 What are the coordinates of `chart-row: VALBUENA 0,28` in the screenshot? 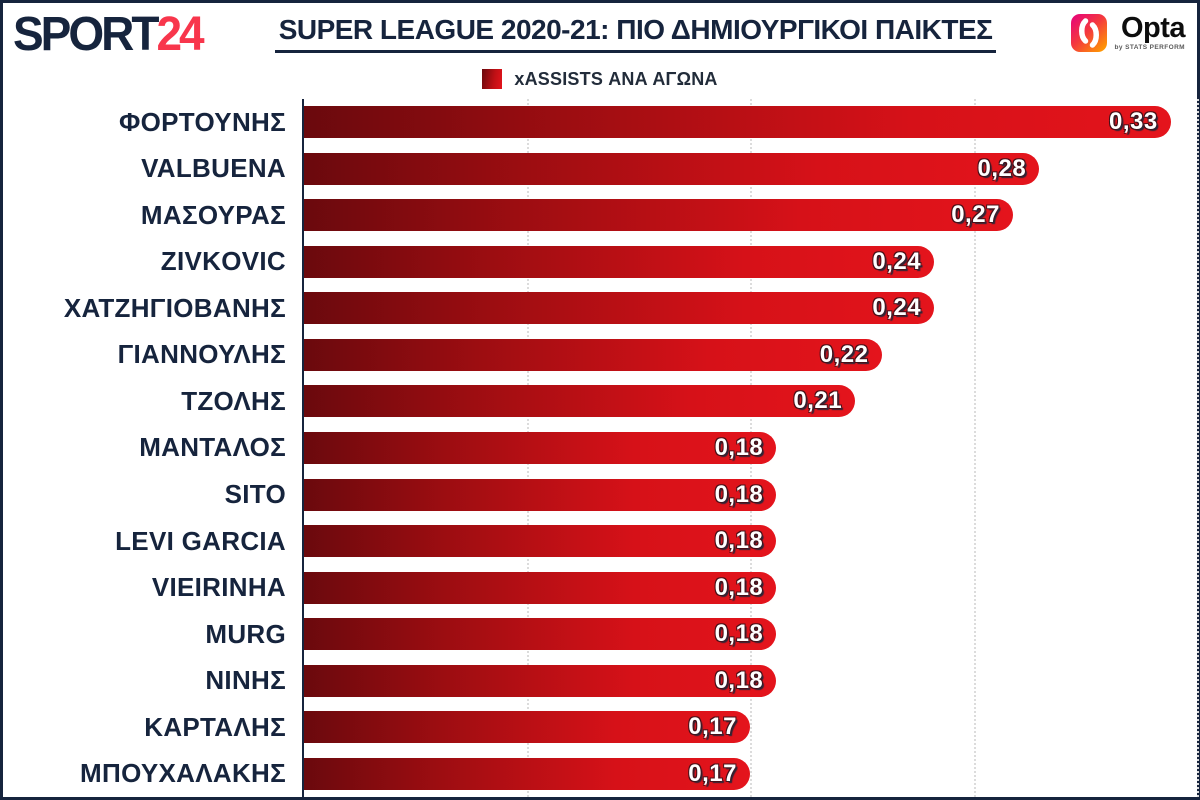 It's located at (600, 169).